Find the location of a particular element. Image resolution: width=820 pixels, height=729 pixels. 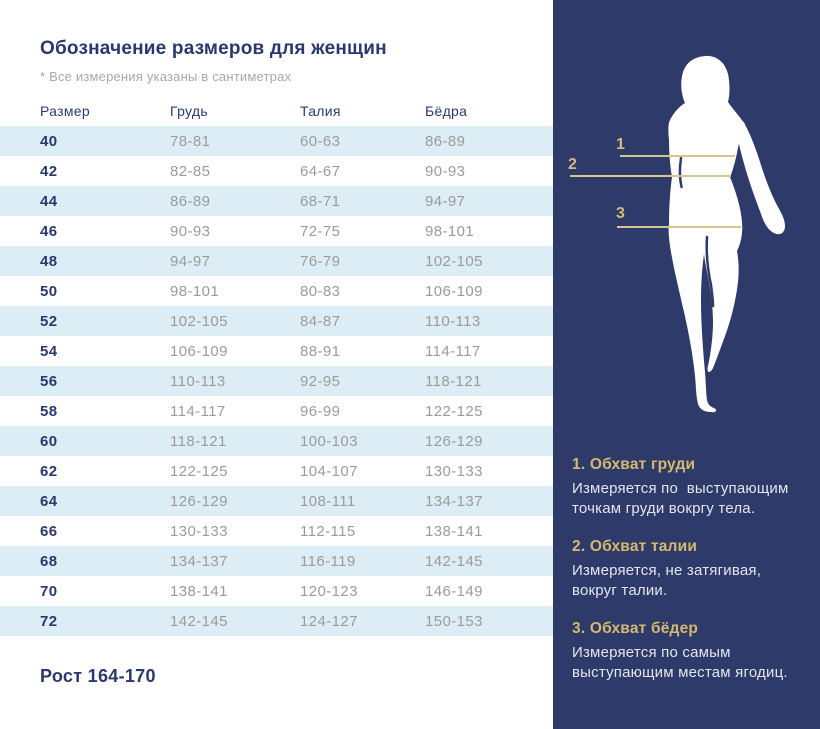

measurements-note: * Все измерения указаны в сантиметрах is located at coordinates (166, 76).